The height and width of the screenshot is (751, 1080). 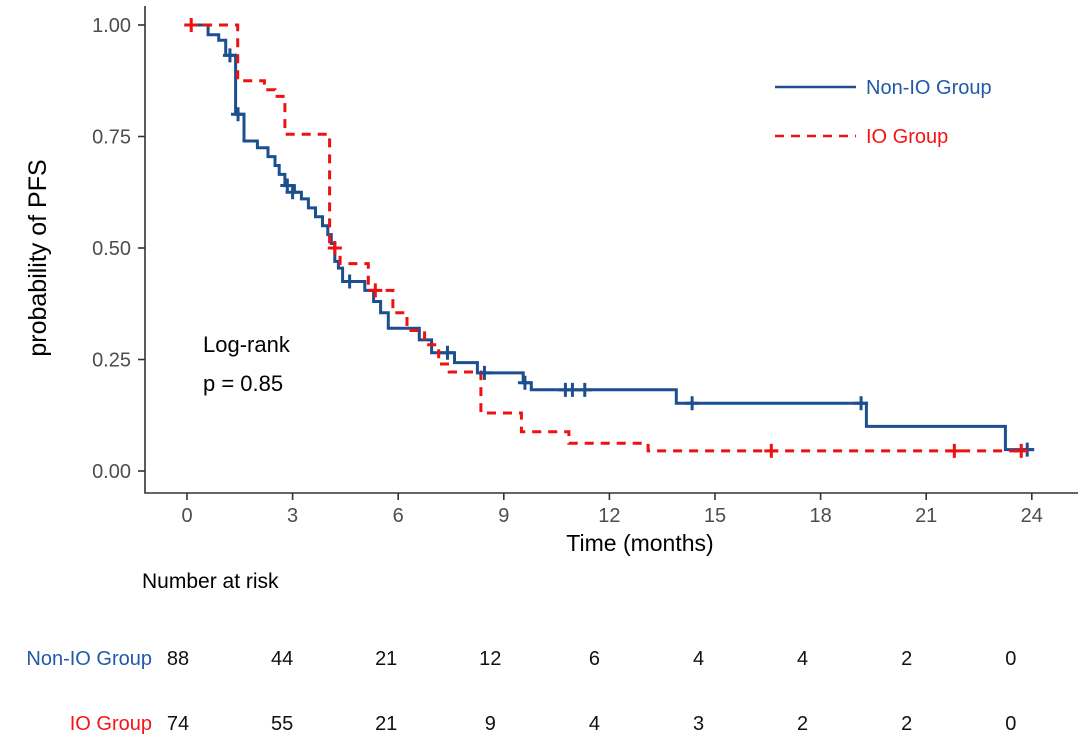 What do you see at coordinates (929, 88) in the screenshot?
I see `legend-label: Non-IO Group` at bounding box center [929, 88].